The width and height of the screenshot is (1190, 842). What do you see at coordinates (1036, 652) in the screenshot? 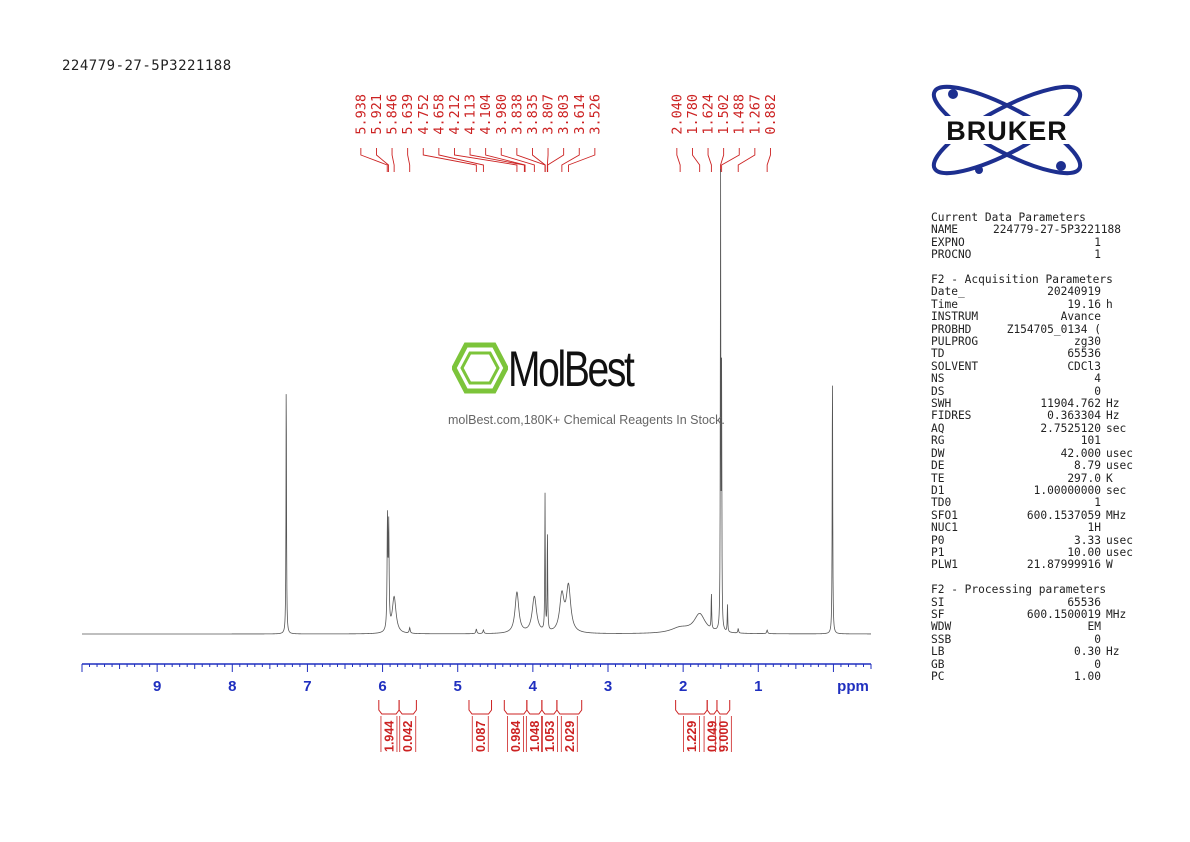
I see `param-row: LB 0.30 Hz` at bounding box center [1036, 652].